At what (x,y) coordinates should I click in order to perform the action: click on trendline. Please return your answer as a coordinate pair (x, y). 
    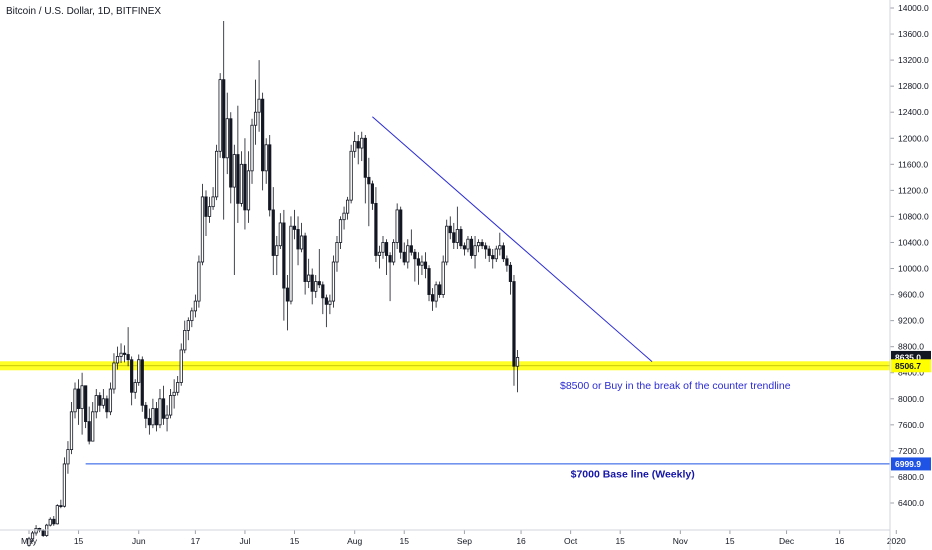
    Looking at the image, I should click on (512, 239).